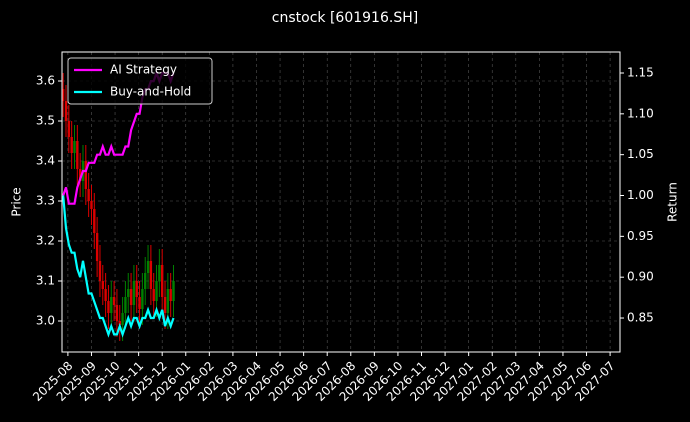  What do you see at coordinates (17, 201) in the screenshot?
I see `y-axis-label: Price` at bounding box center [17, 201].